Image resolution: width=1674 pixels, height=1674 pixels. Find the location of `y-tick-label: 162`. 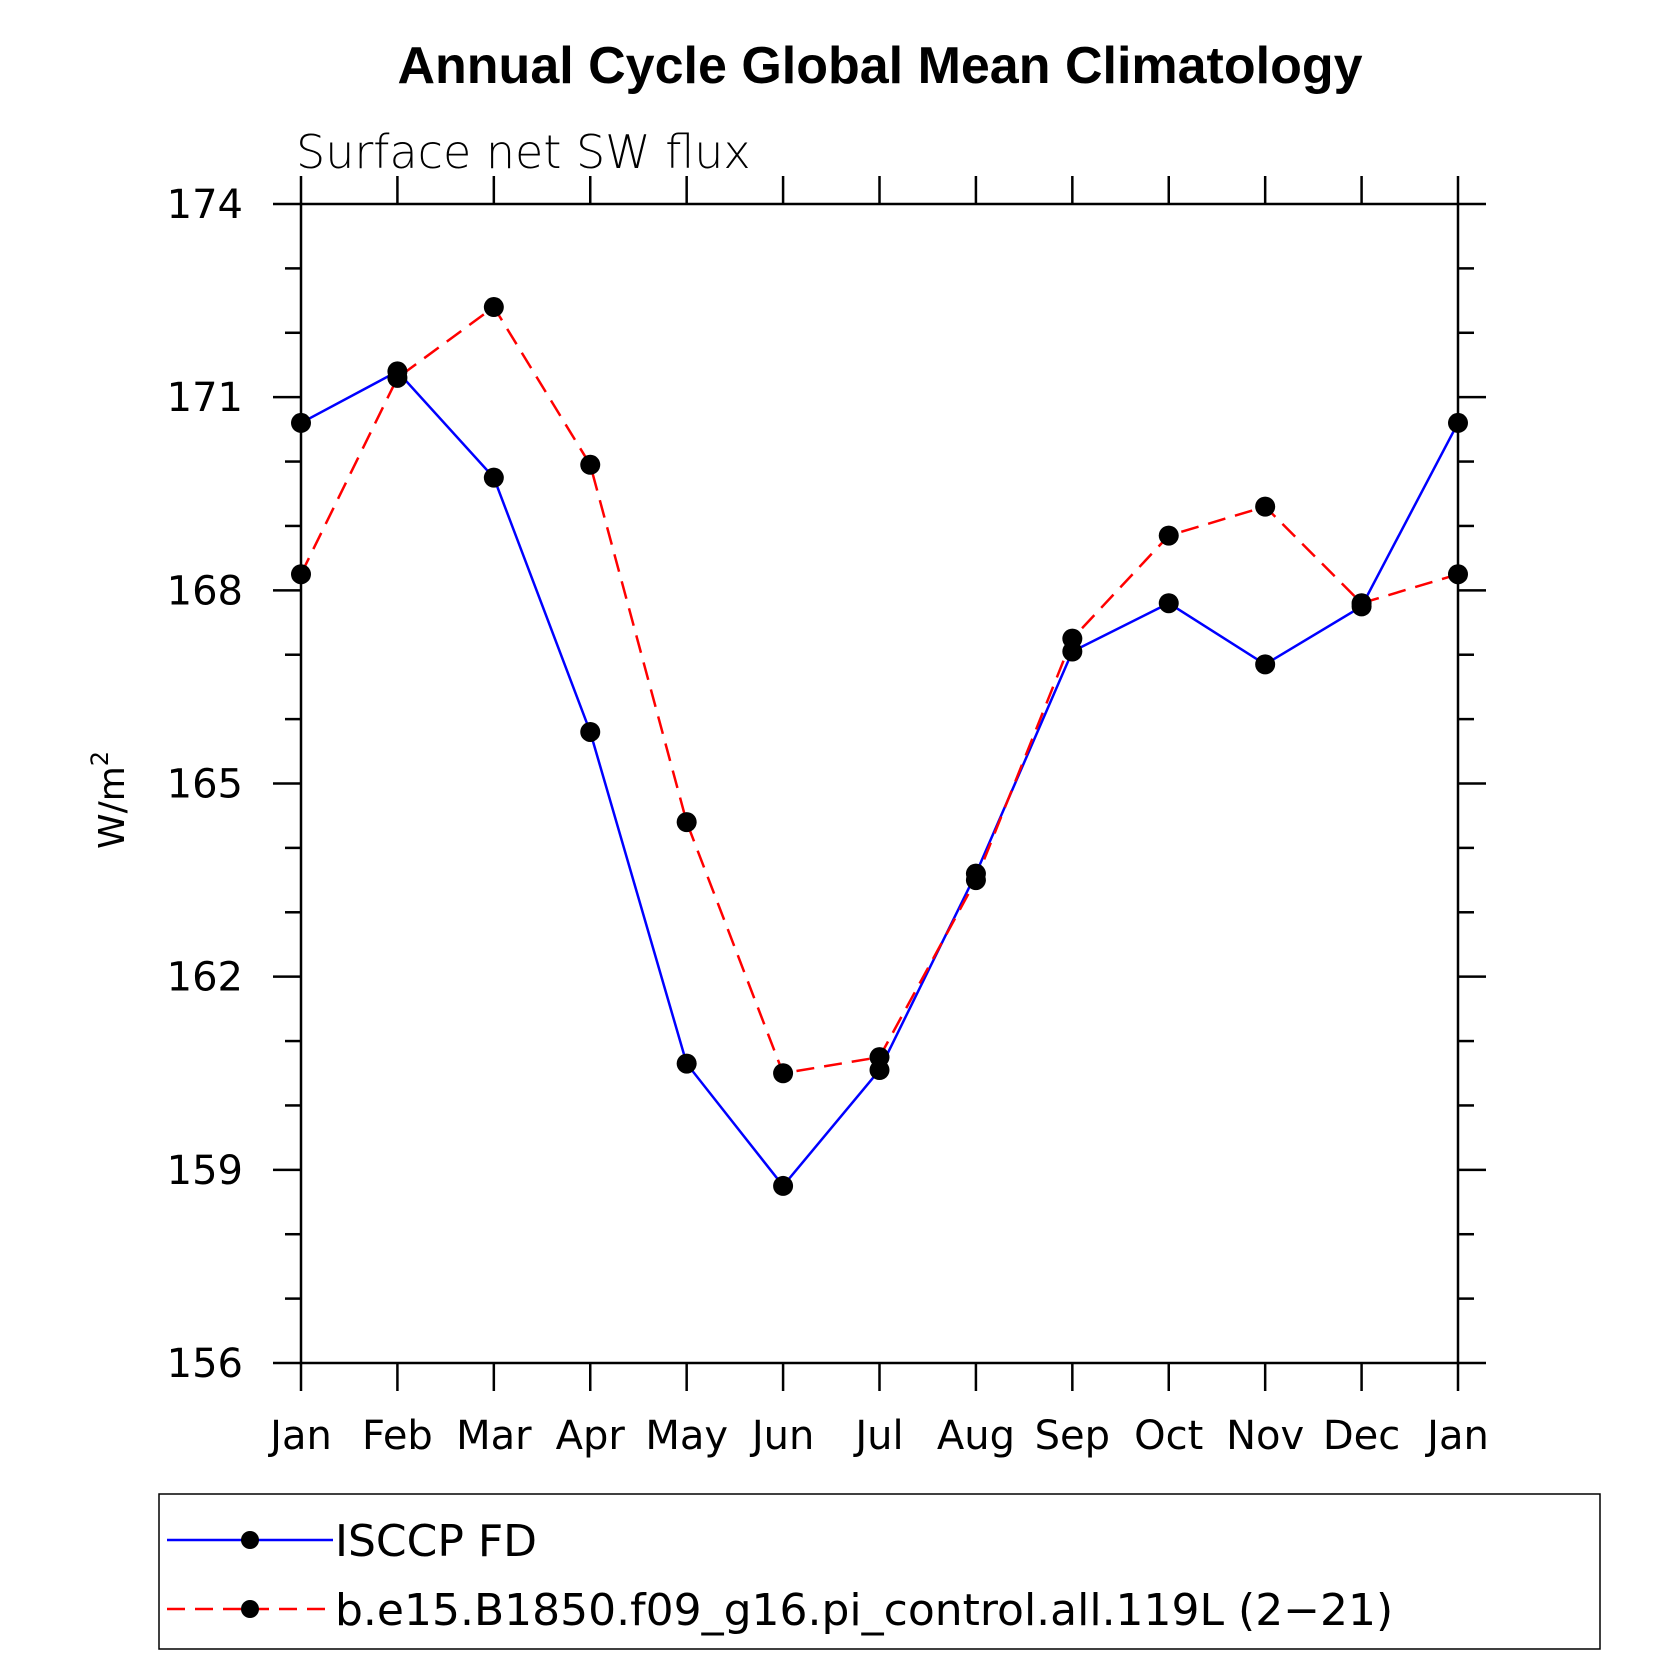

y-tick-label: 162 is located at coordinates (205, 978).